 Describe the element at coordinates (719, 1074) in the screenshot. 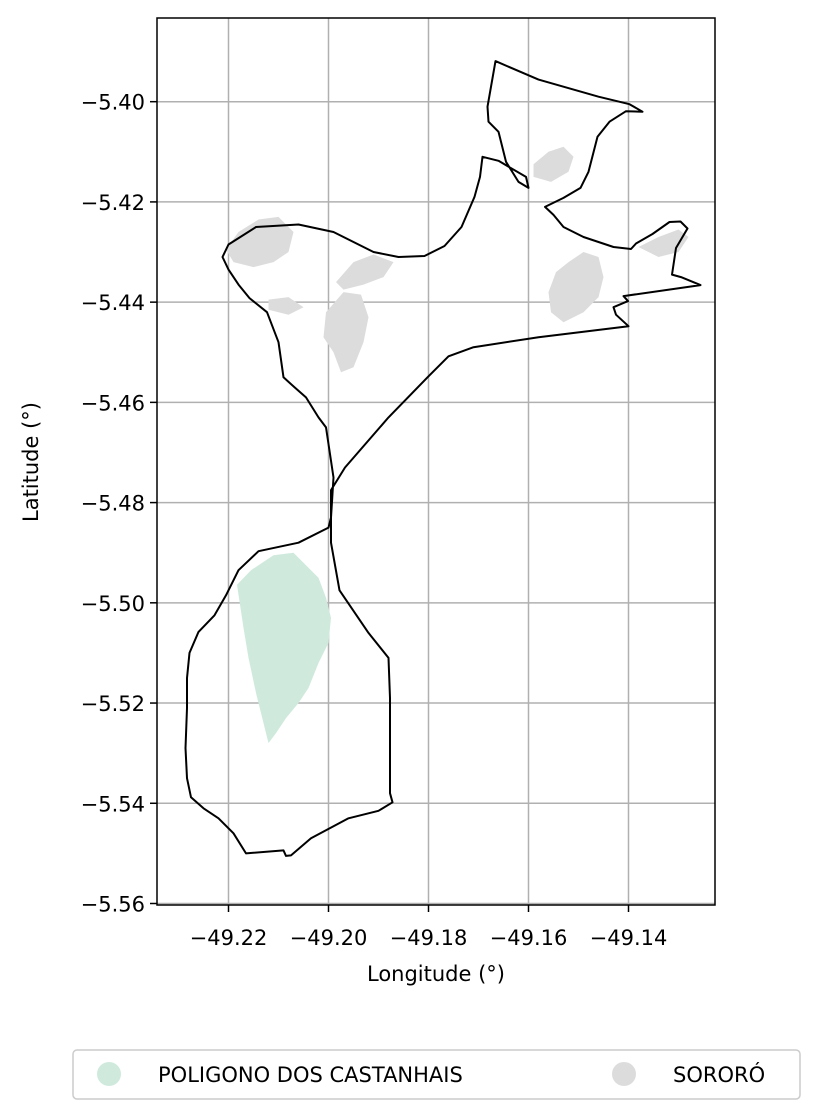

I see `legend-label-sororo: SORORÓ` at that location.